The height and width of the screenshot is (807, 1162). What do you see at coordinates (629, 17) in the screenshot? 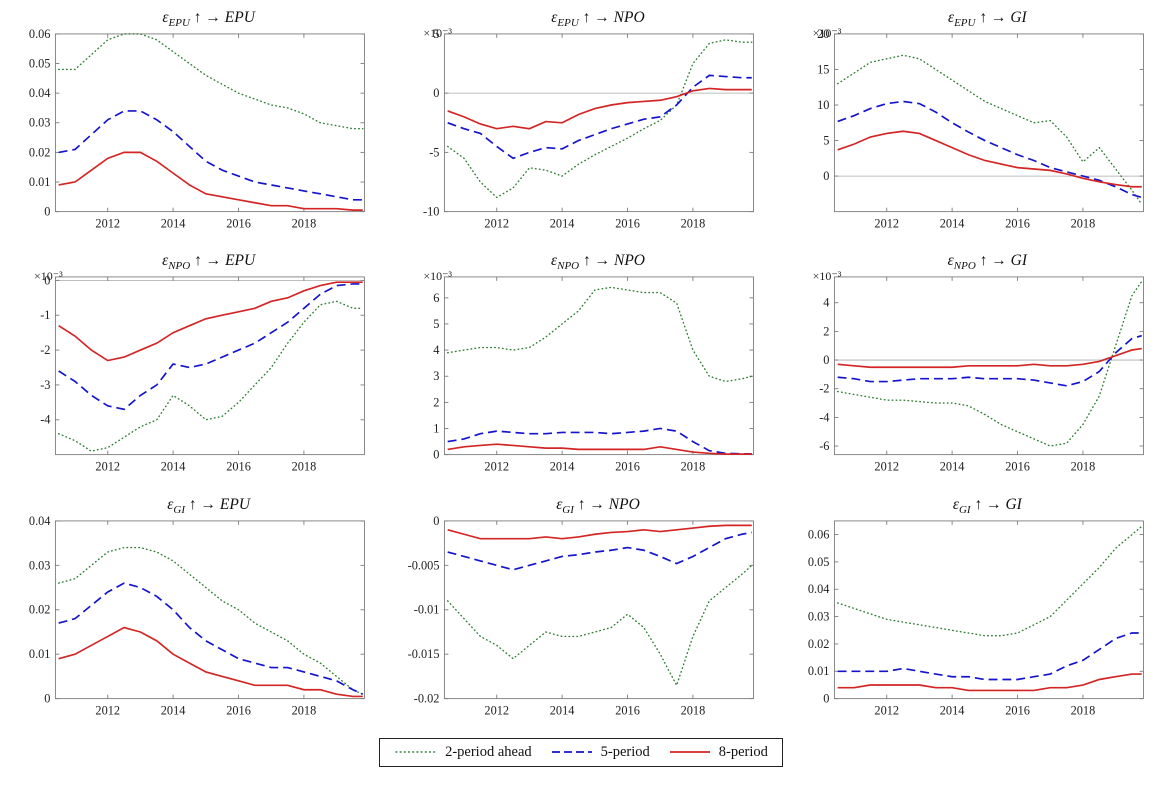
I see `response-label: NPO` at bounding box center [629, 17].